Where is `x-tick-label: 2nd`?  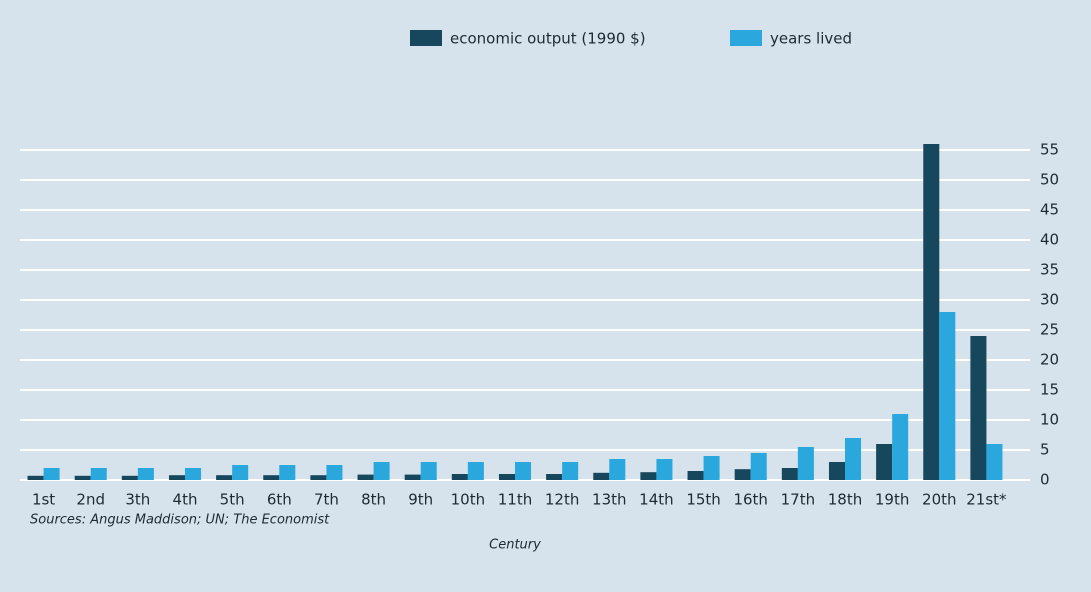
x-tick-label: 2nd is located at coordinates (90, 500).